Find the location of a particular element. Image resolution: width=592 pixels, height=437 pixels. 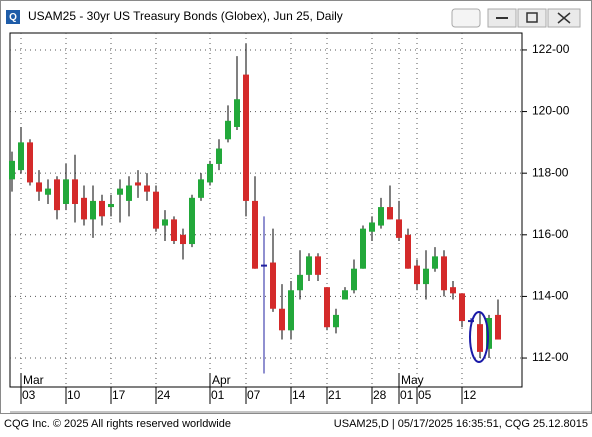

close-icon is located at coordinates (564, 18).